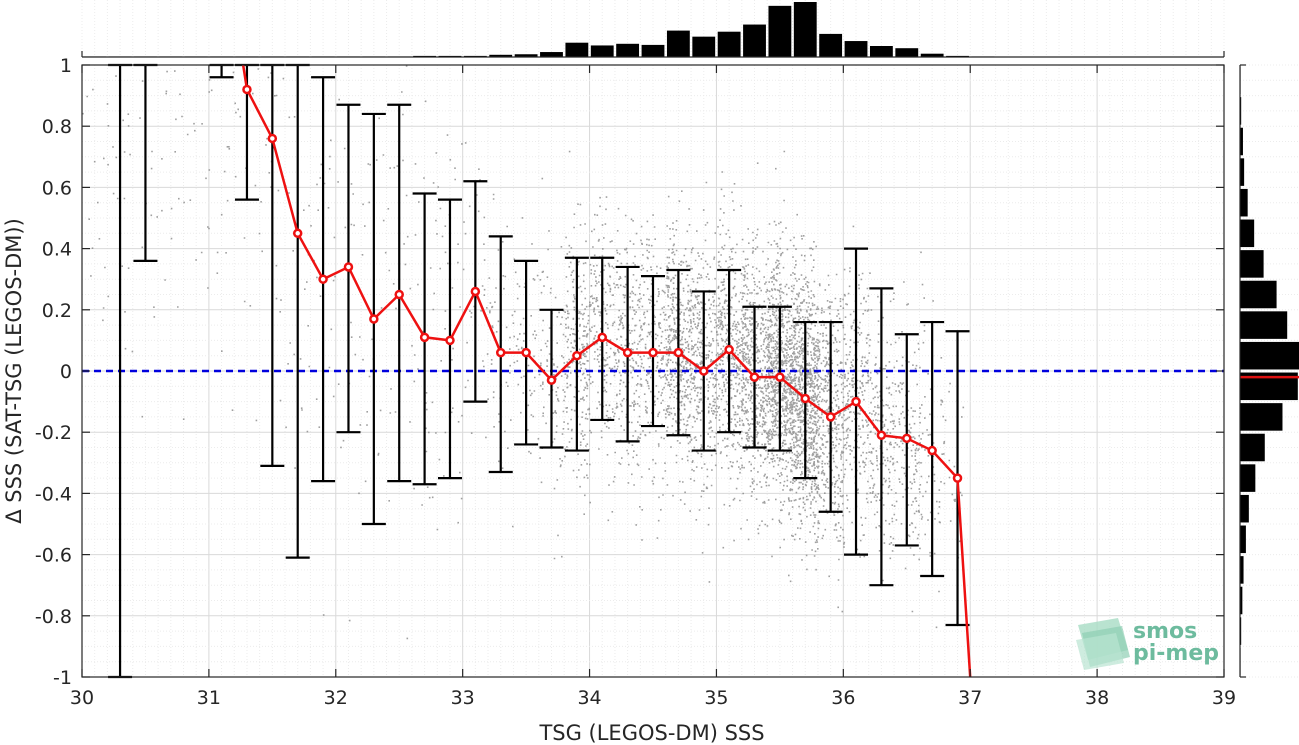 This screenshot has width=1299, height=745. I want to click on y-tick-labels: -1 -0.8 -0.6 -0.4 -0.2 0 0.2 0.4 0.6 0.8 1, so click(53, 372).